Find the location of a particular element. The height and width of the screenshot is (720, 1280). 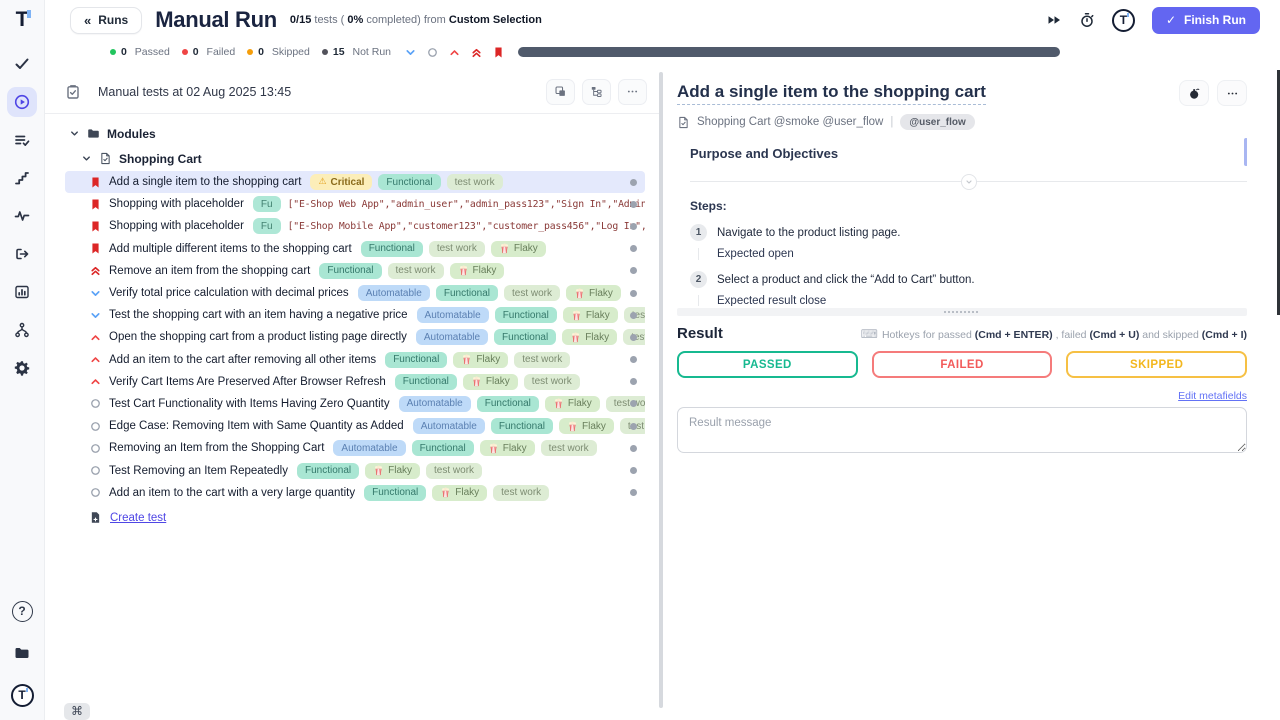

detail-more-button is located at coordinates (1232, 93).